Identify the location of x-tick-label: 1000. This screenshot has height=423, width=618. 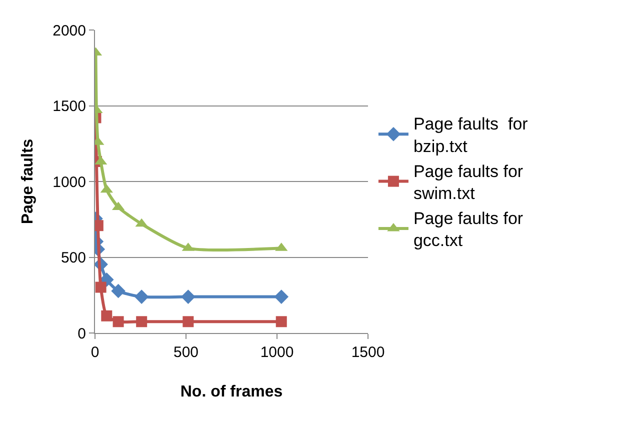
(277, 352).